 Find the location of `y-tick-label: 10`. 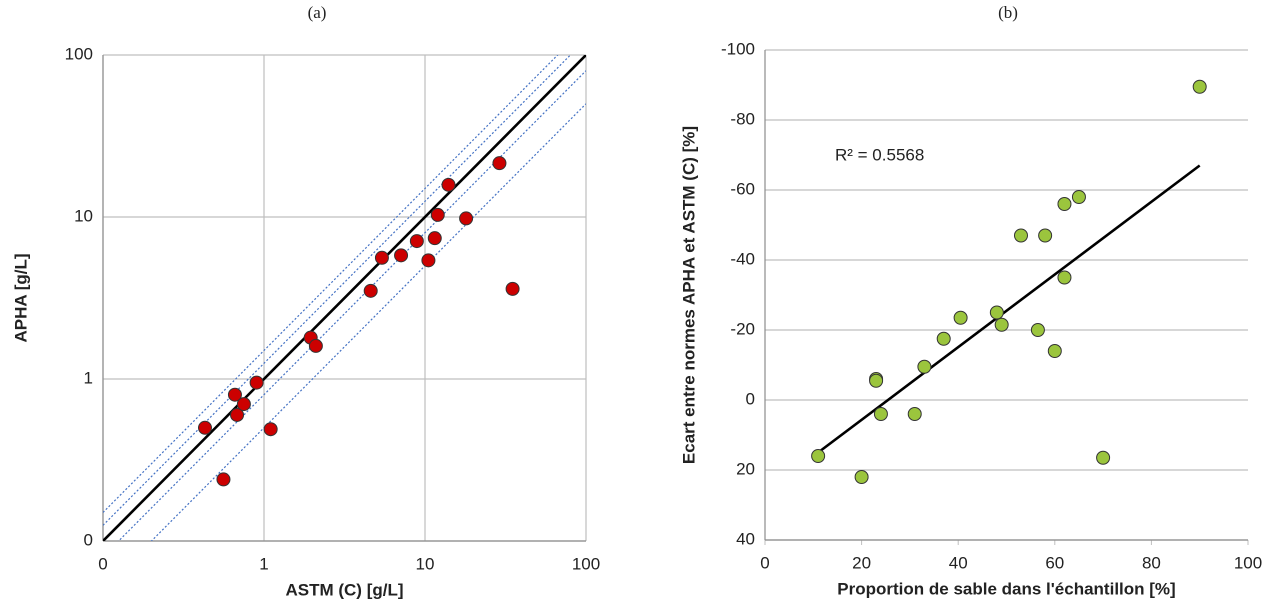

y-tick-label: 10 is located at coordinates (83, 215).